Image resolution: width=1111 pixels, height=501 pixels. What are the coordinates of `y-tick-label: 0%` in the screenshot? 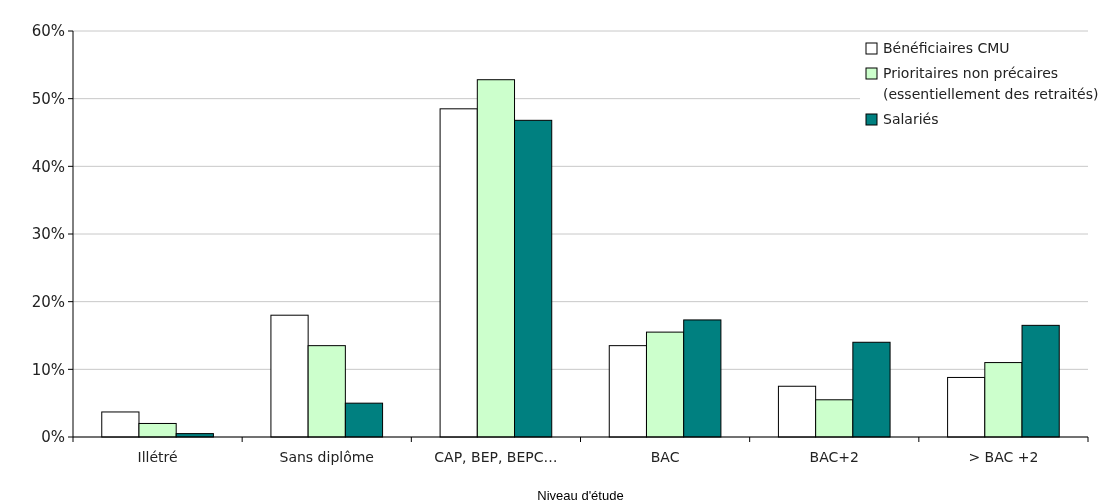 It's located at (53, 437).